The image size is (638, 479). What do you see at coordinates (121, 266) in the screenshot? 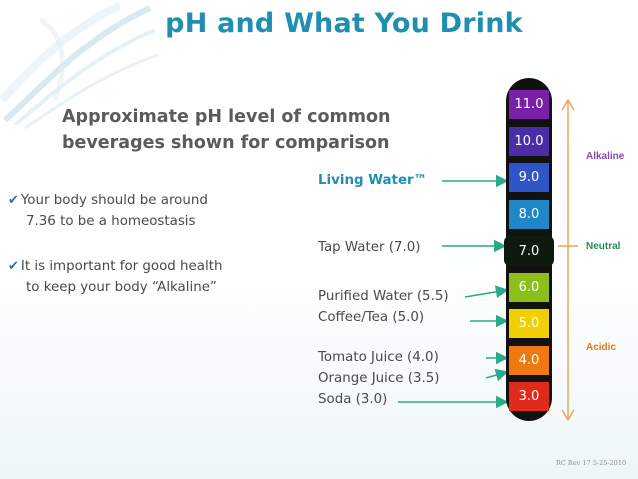
I see `bullet-line-1: It is important for good health` at bounding box center [121, 266].